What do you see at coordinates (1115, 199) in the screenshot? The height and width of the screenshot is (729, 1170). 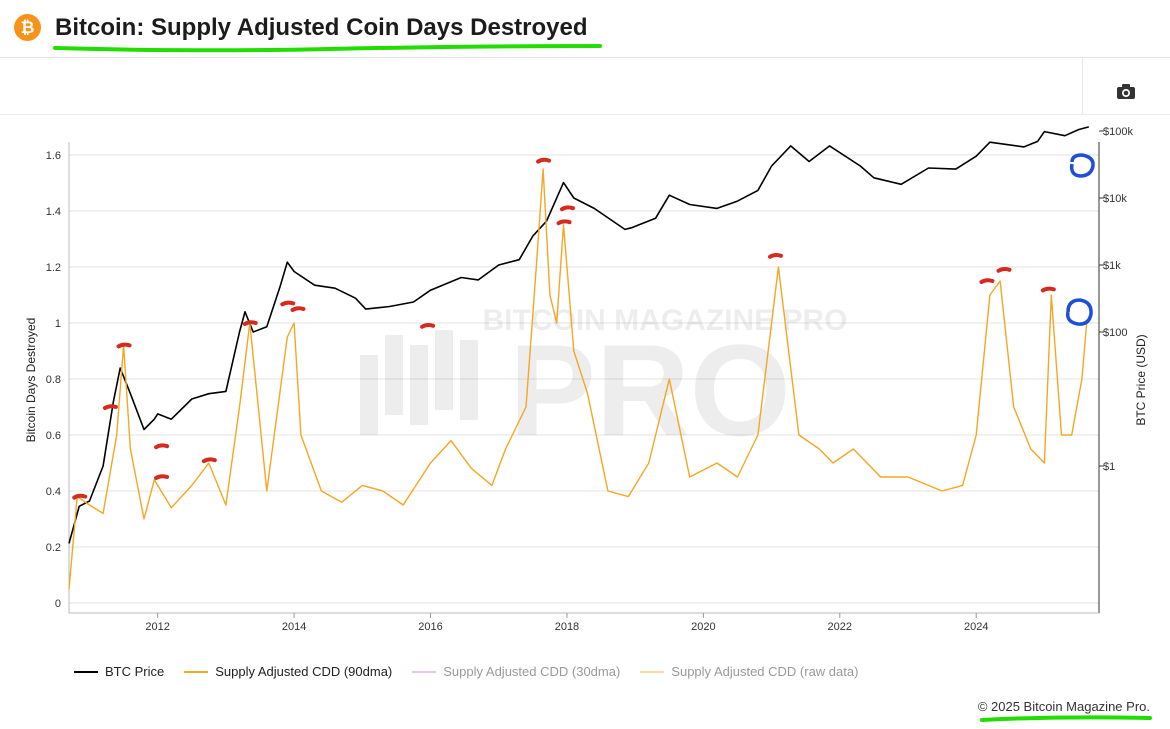 I see `y2-tick-label: $10k` at bounding box center [1115, 199].